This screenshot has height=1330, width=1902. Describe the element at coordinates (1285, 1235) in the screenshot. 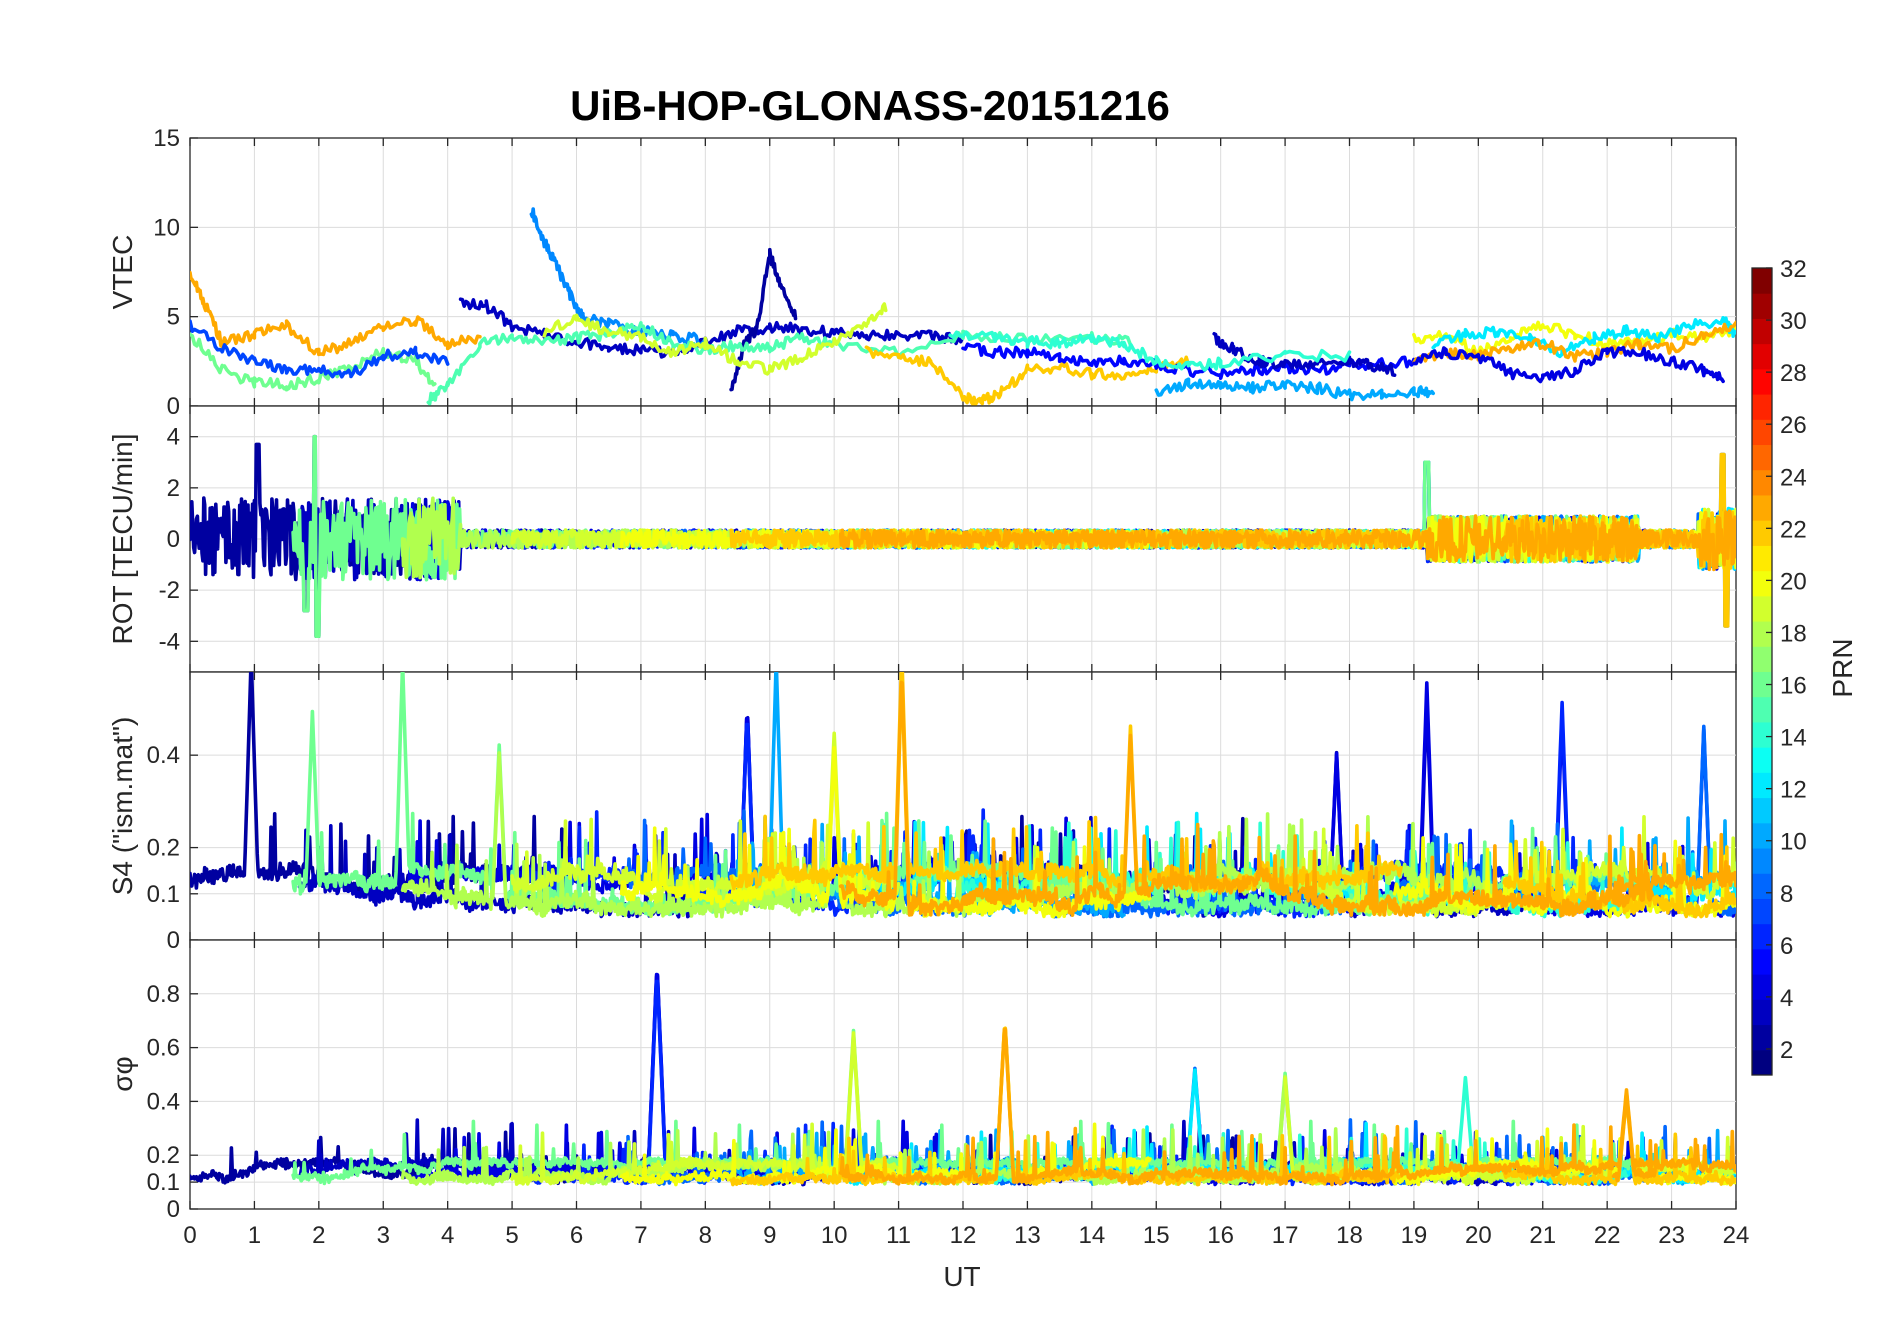

I see `x-tick-label: 17` at that location.